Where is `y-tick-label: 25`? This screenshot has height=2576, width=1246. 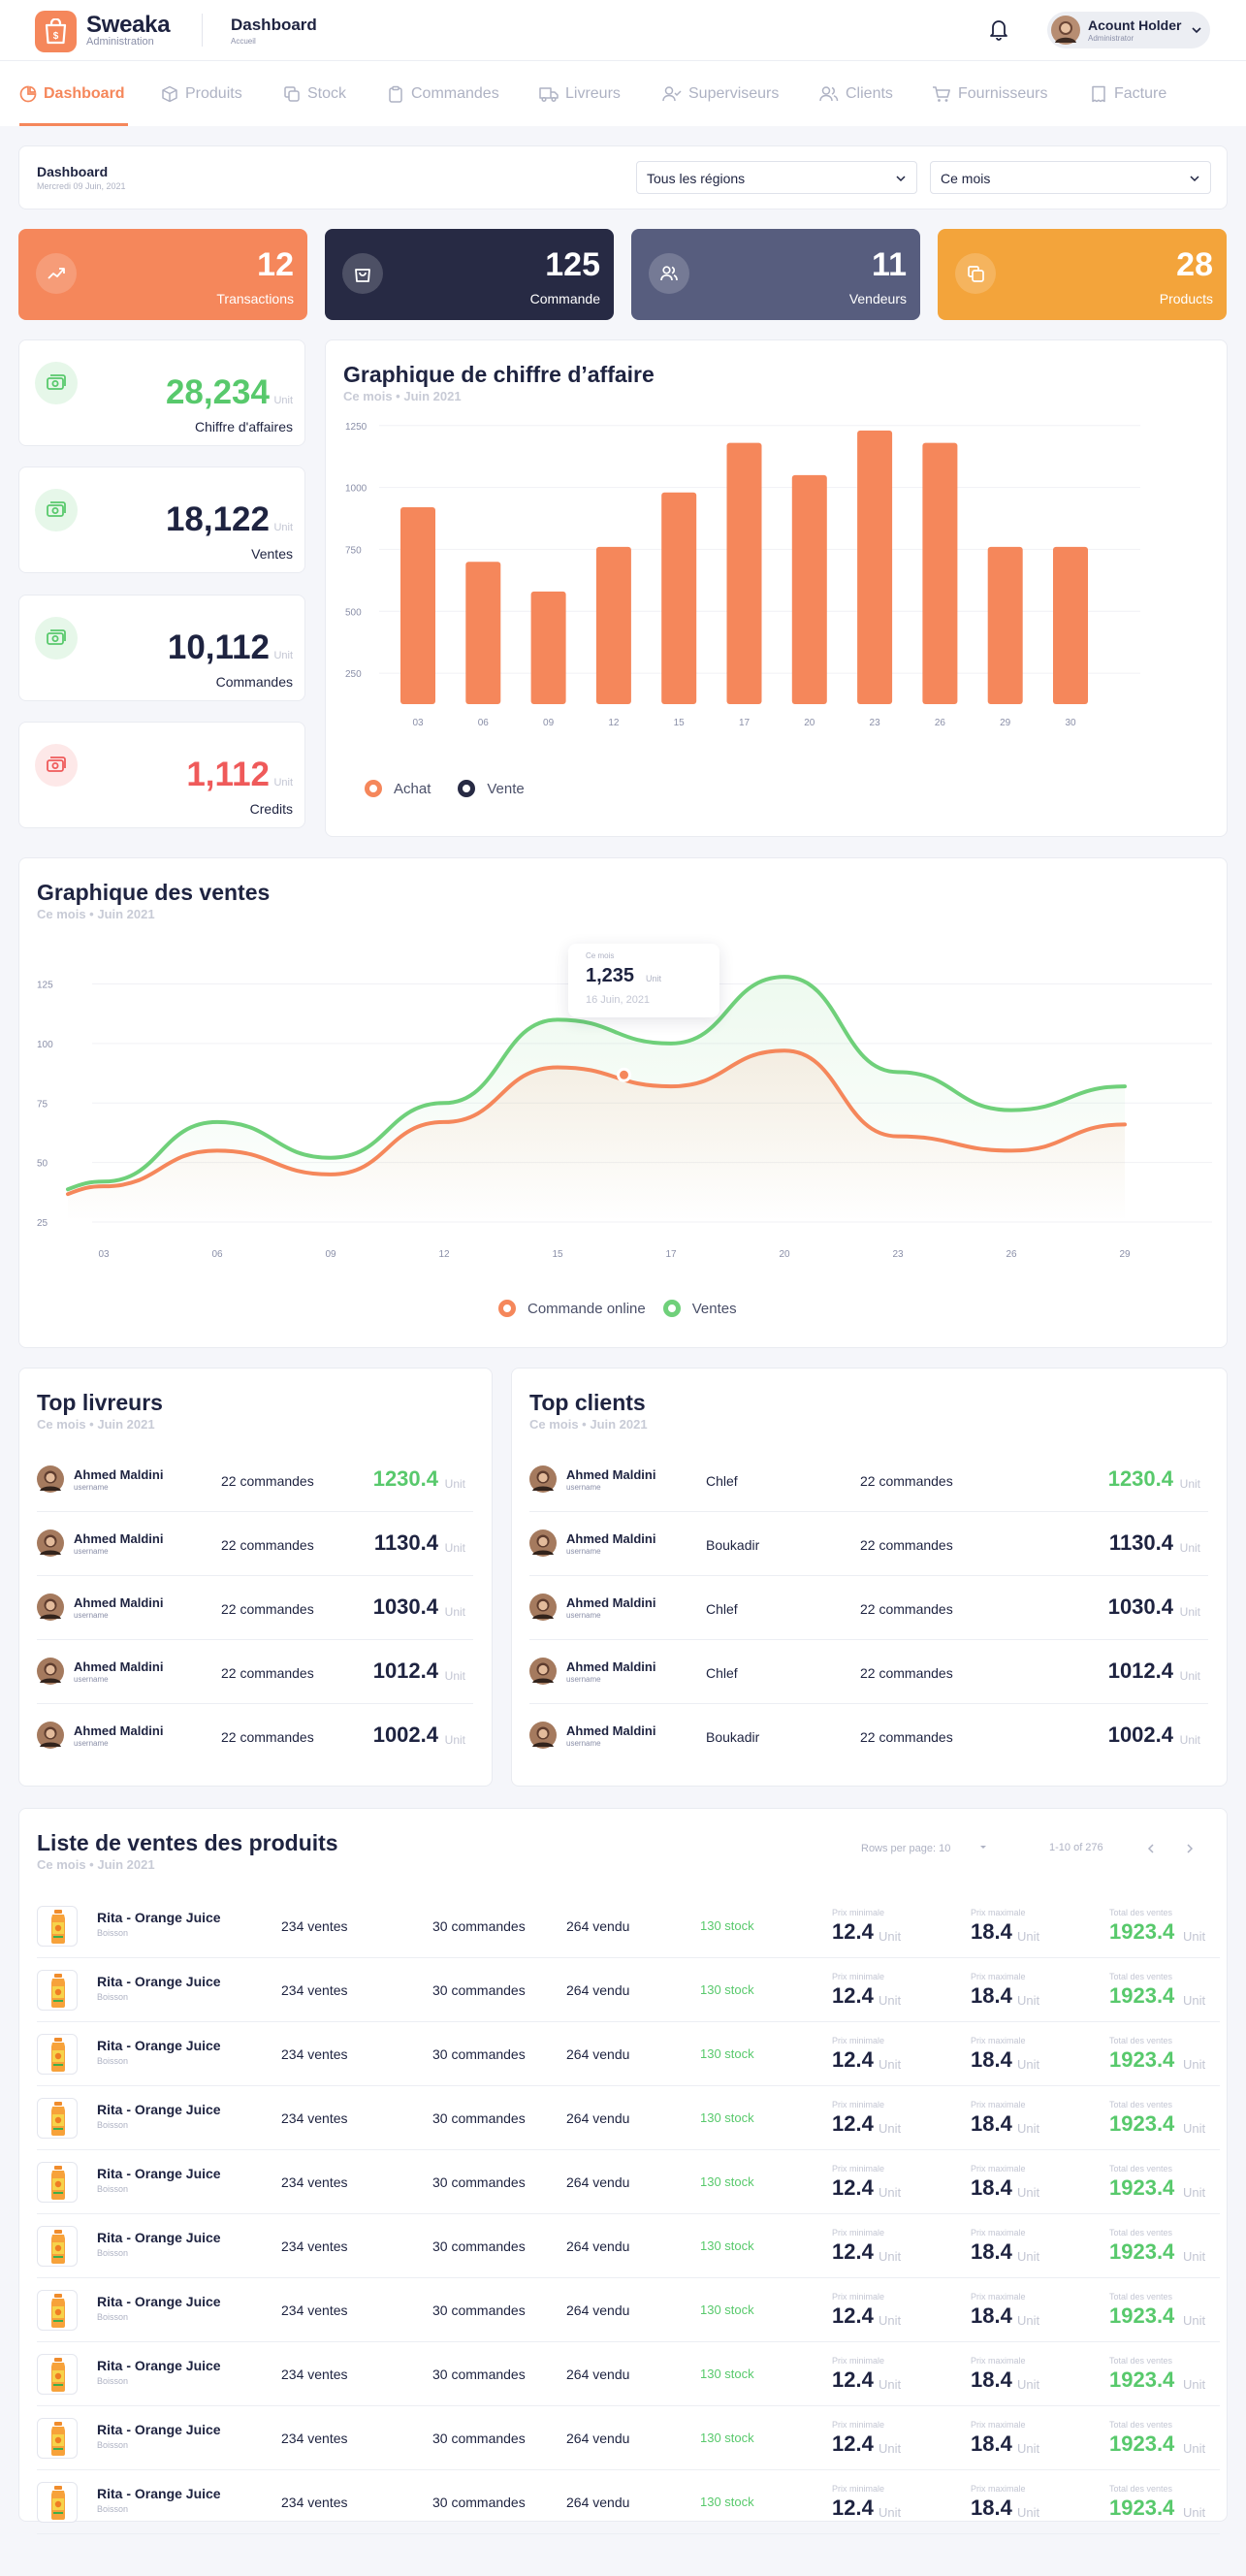 y-tick-label: 25 is located at coordinates (42, 1223).